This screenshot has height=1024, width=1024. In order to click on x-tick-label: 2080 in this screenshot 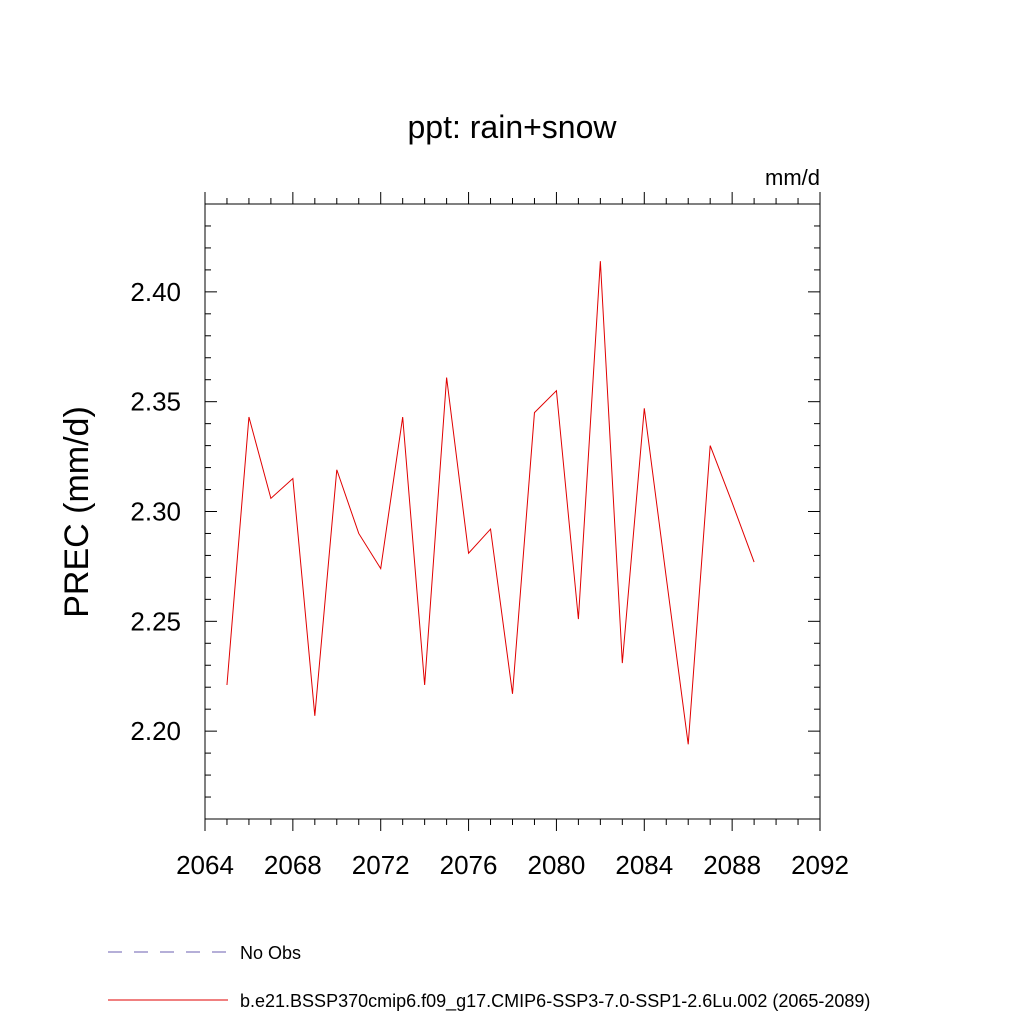, I will do `click(557, 865)`.